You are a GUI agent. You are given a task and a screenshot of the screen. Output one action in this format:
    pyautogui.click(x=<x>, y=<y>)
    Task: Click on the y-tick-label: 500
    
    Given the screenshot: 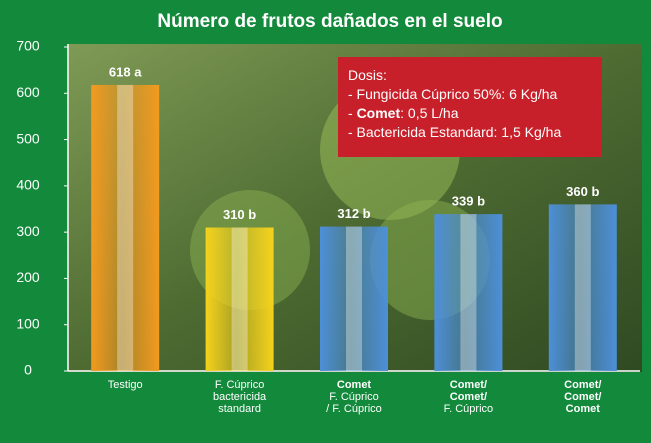 What is the action you would take?
    pyautogui.click(x=28, y=138)
    